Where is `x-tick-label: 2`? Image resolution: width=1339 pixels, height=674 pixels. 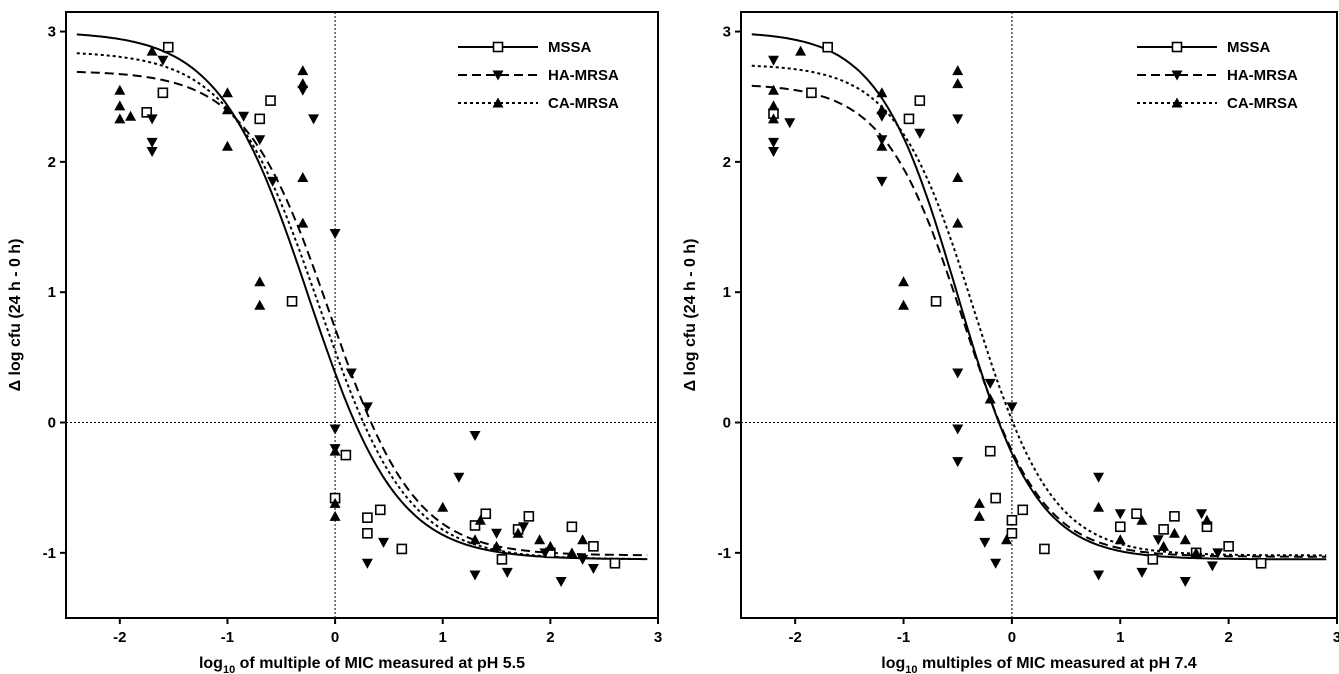 x-tick-label: 2 is located at coordinates (550, 637).